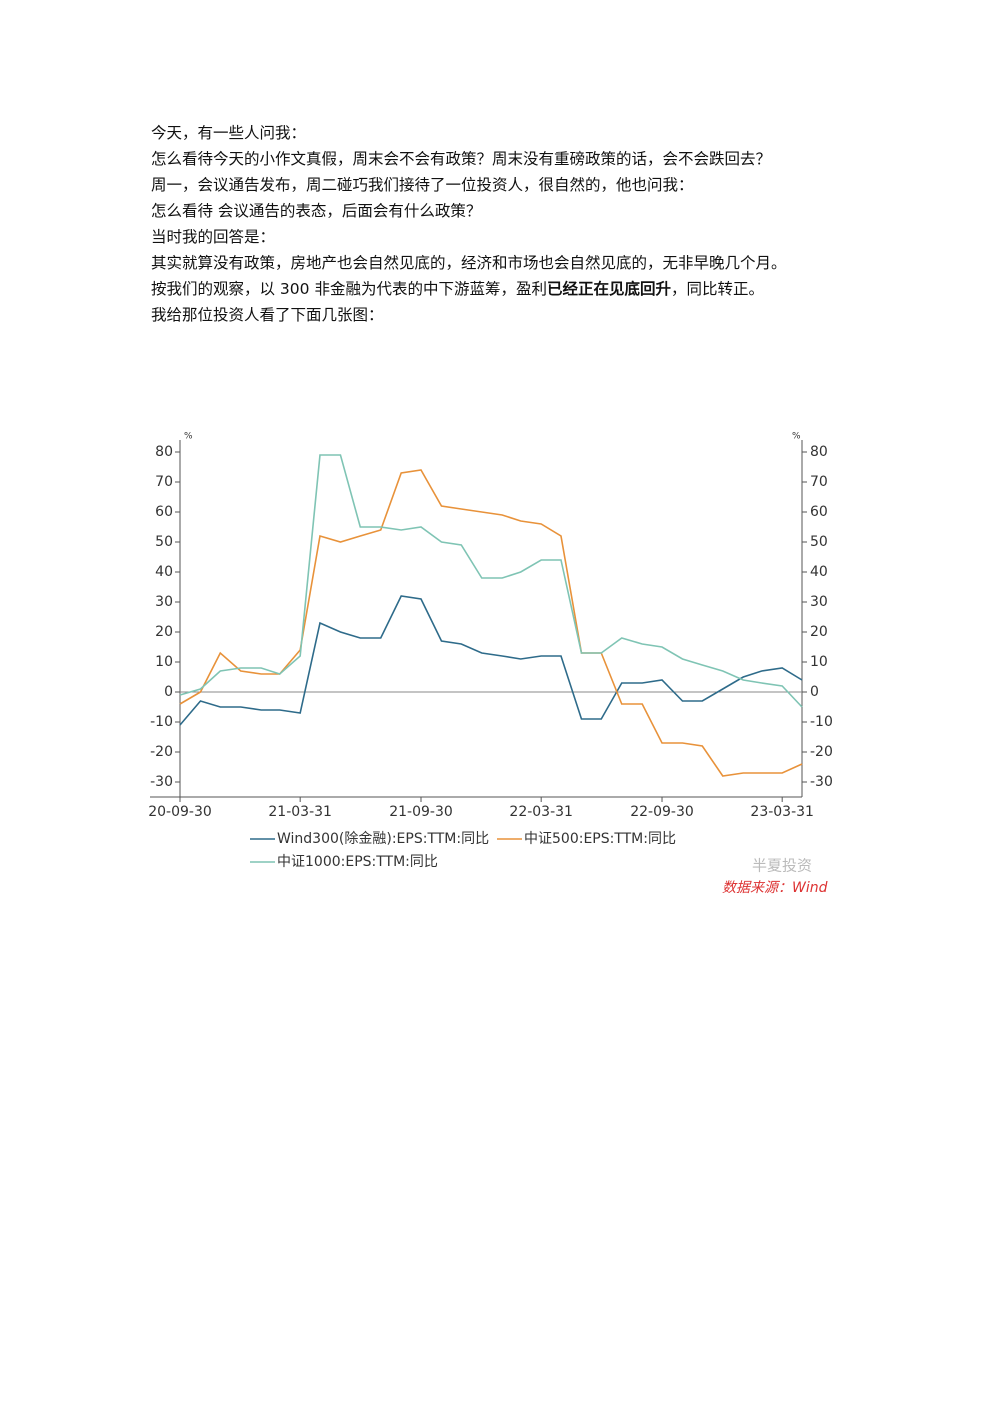 The height and width of the screenshot is (1403, 992). I want to click on legend-label: 中证500:EPS:TTM:同比, so click(600, 839).